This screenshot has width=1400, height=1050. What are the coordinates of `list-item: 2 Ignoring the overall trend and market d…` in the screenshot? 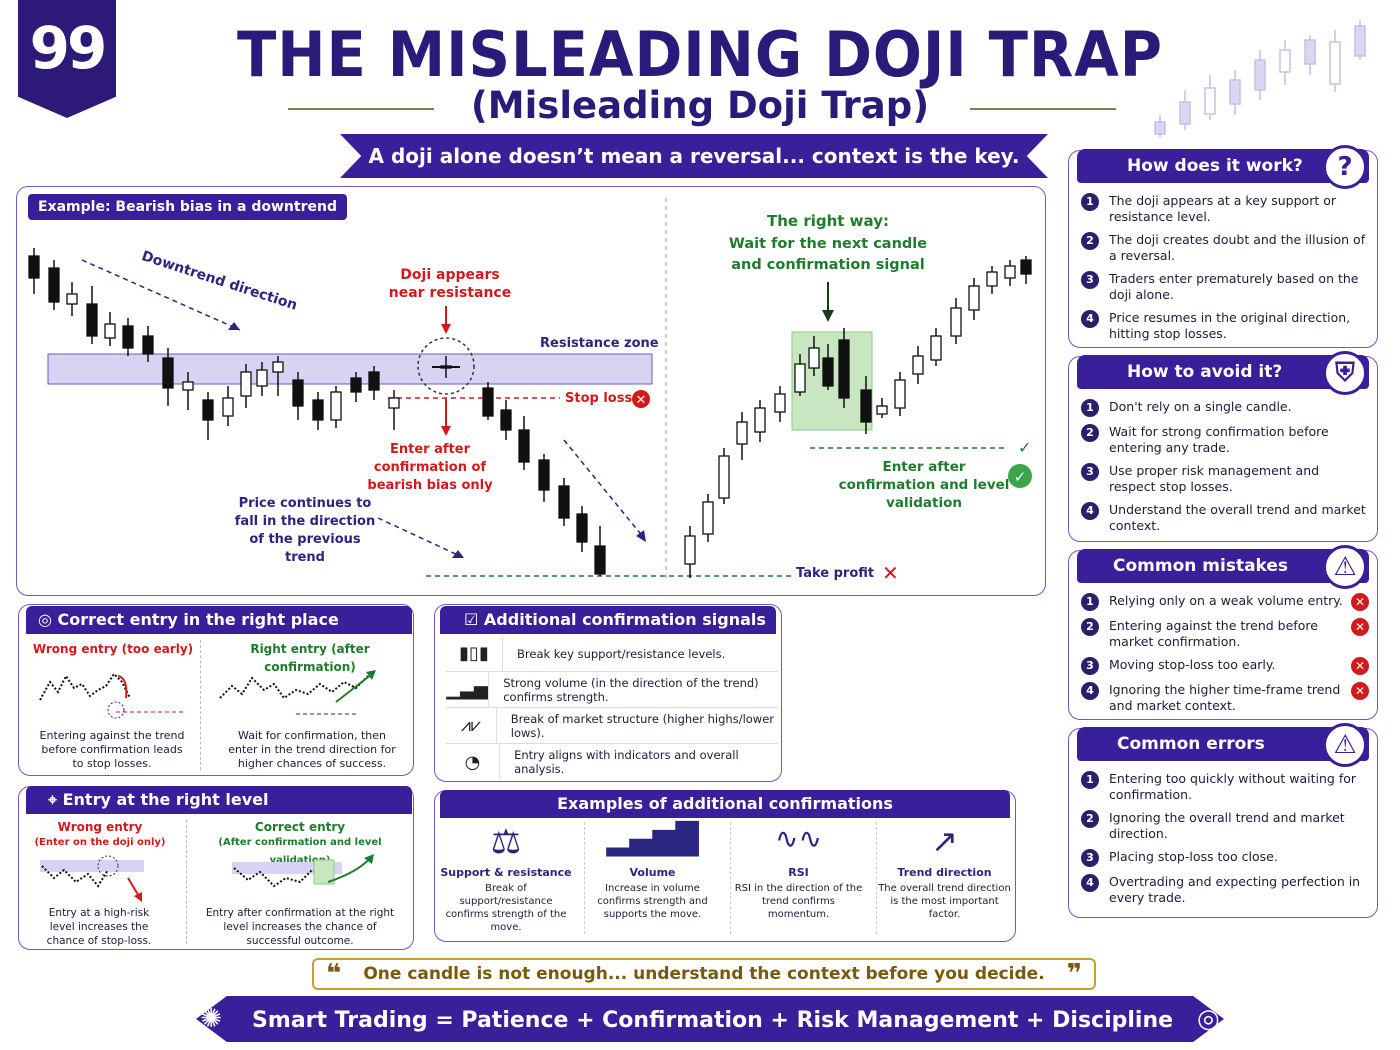 It's located at (1225, 826).